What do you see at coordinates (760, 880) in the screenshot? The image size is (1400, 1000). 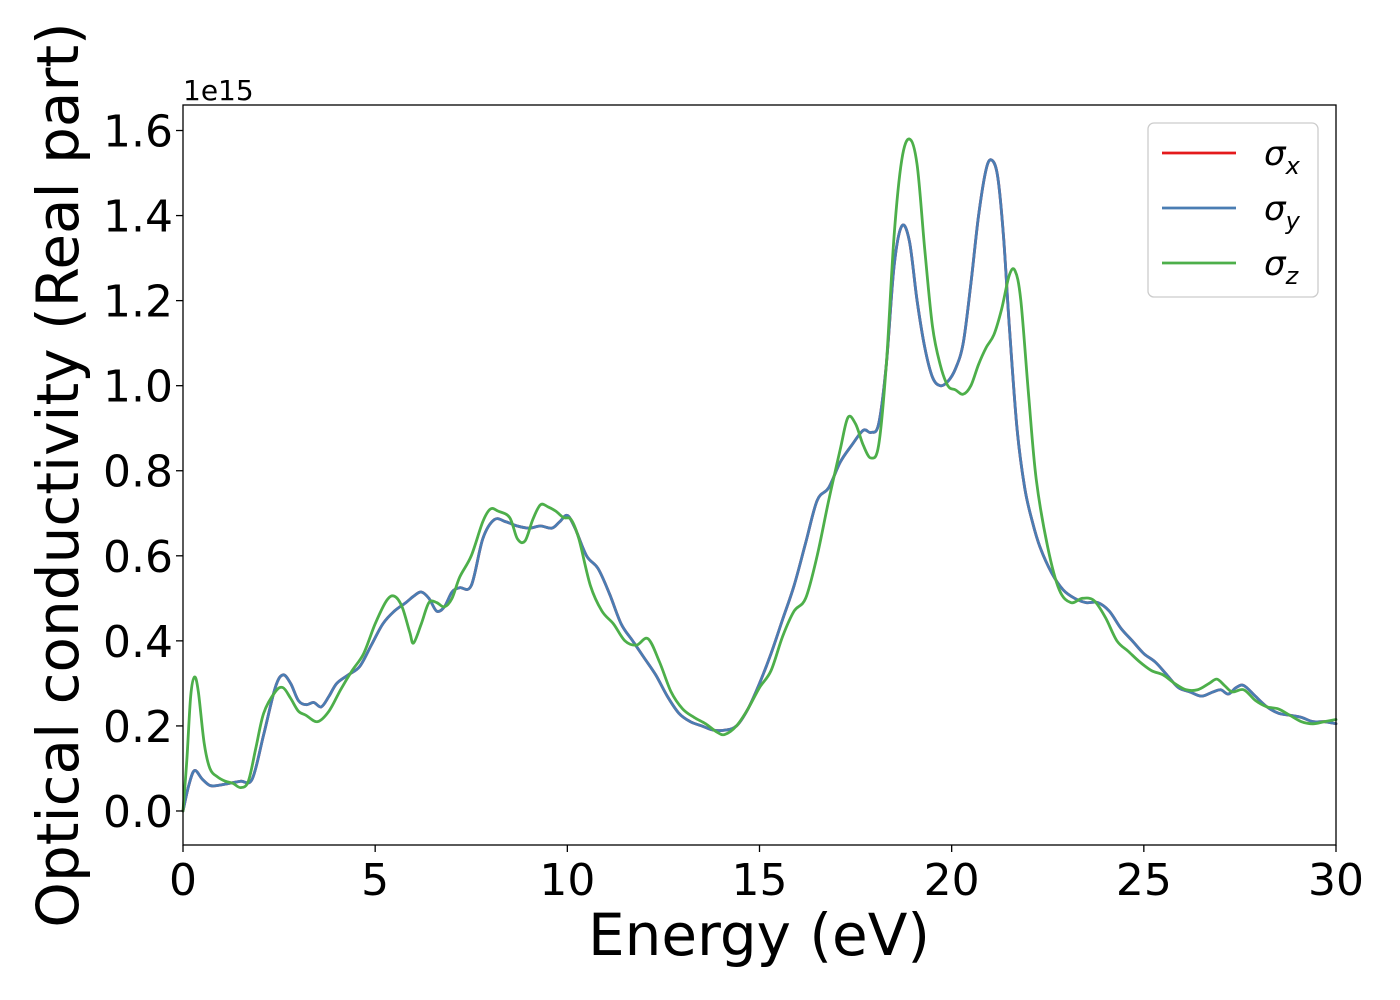 I see `x-tick-label: 15` at bounding box center [760, 880].